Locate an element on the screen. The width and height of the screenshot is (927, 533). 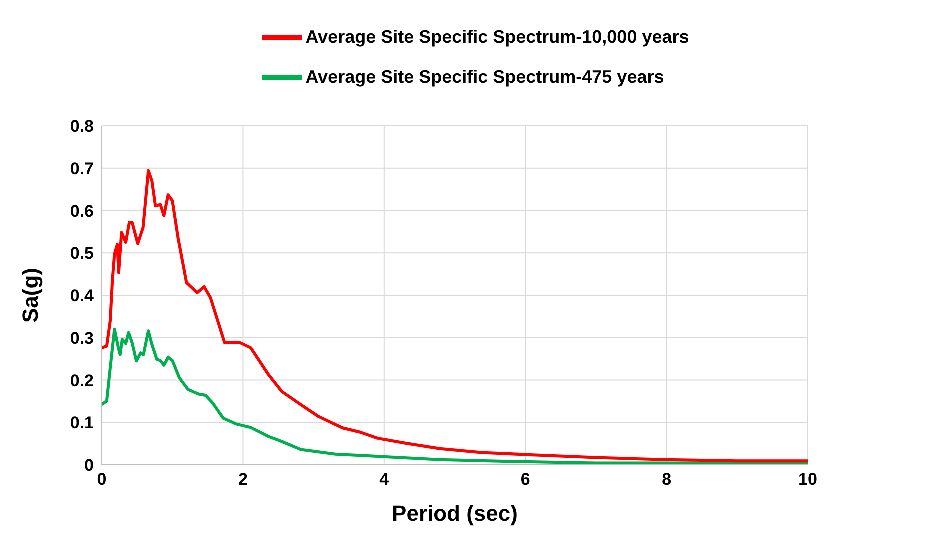
x-tick-label: 6 is located at coordinates (525, 480).